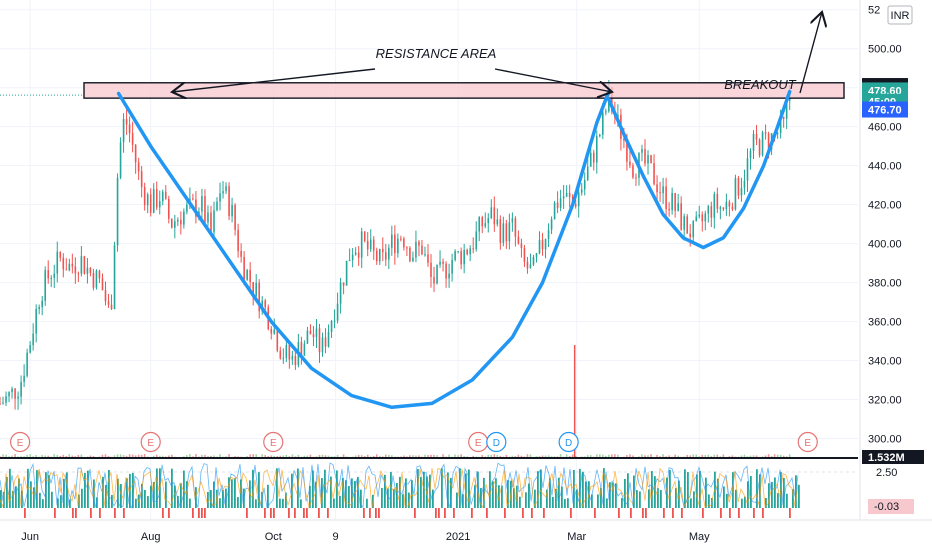  Describe the element at coordinates (478, 443) in the screenshot. I see `earnings-marker-label: E` at that location.